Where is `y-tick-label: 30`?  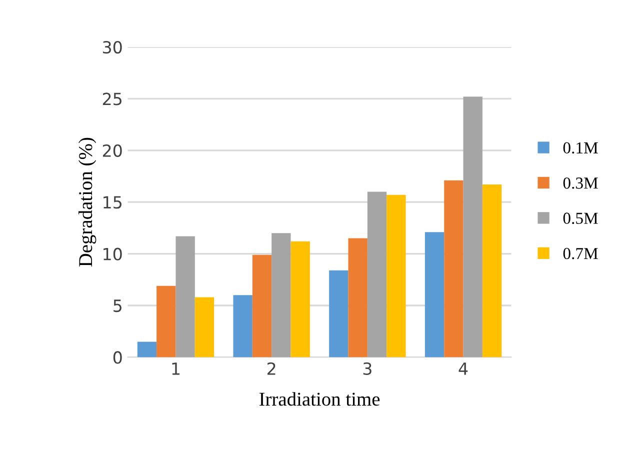 y-tick-label: 30 is located at coordinates (112, 47).